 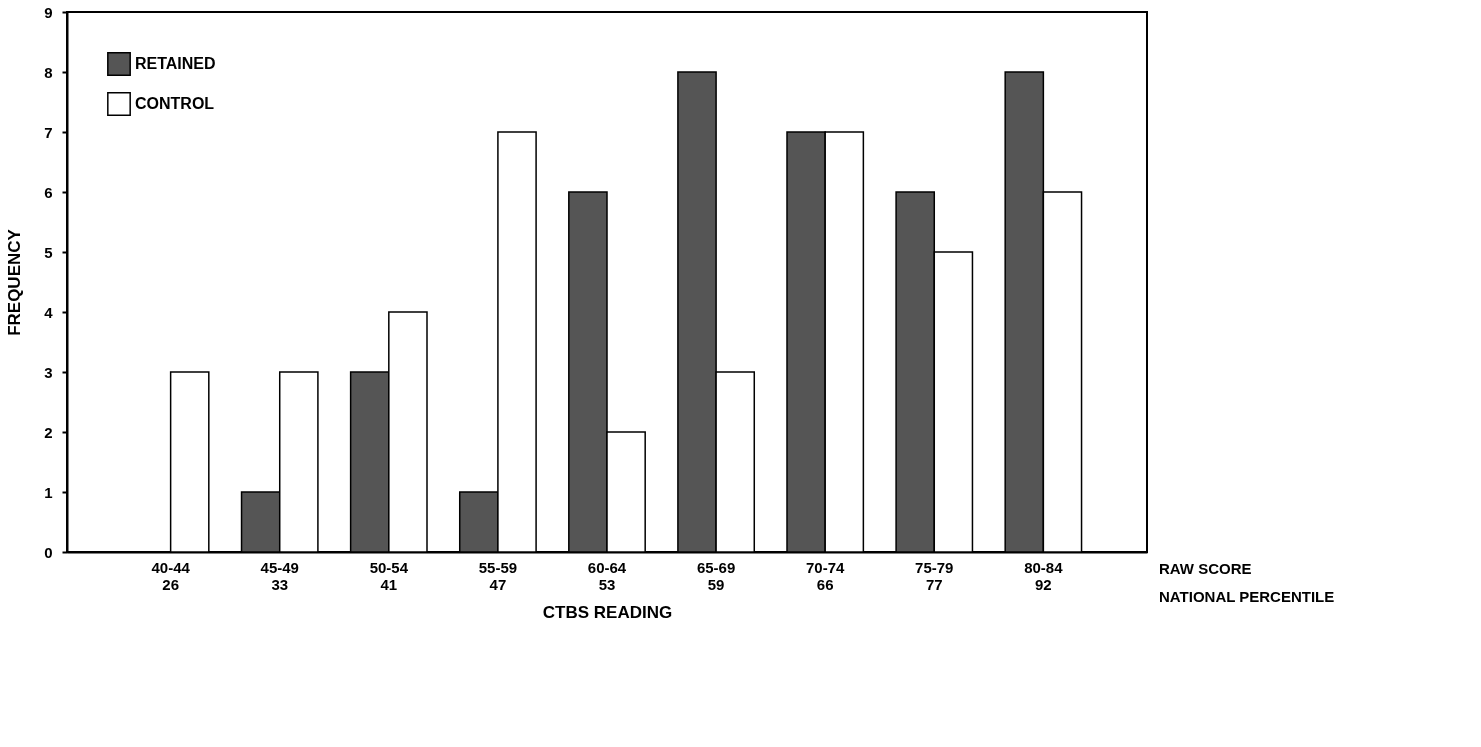 What do you see at coordinates (175, 103) in the screenshot?
I see `legend-label: CONTROL` at bounding box center [175, 103].